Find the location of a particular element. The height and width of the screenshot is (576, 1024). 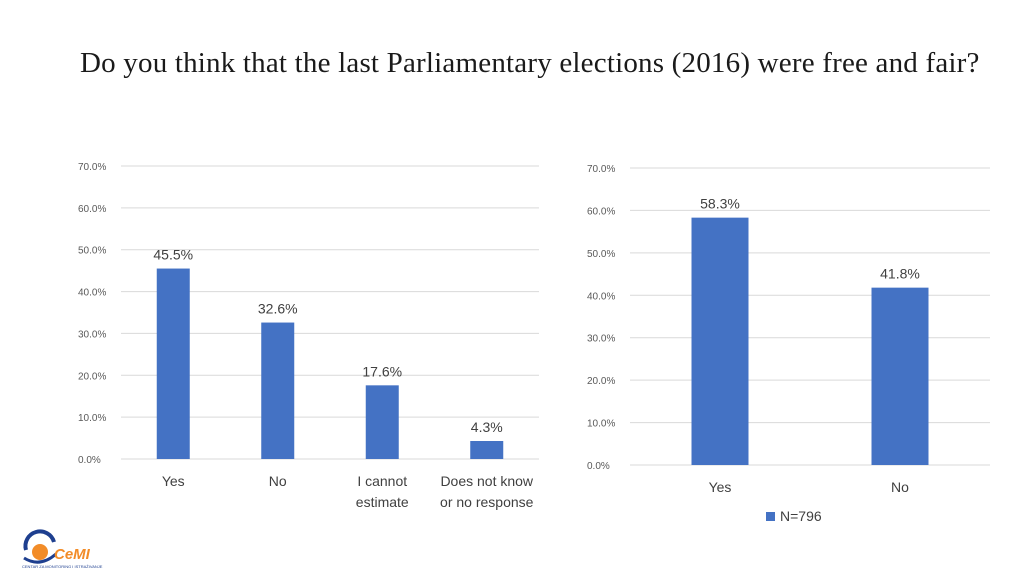

category-label: or no response is located at coordinates (487, 502).